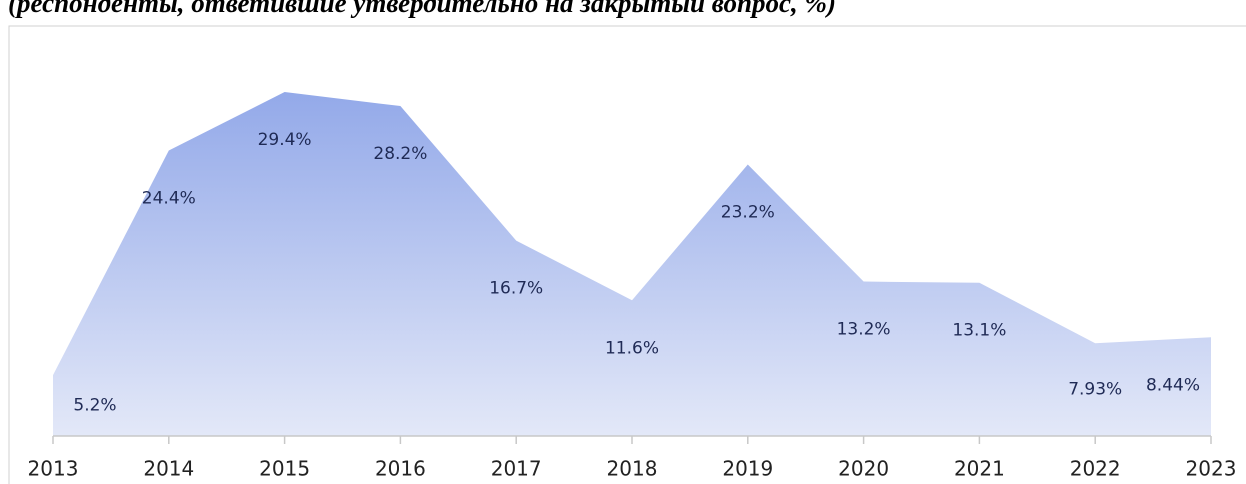 This screenshot has width=1246, height=484. Describe the element at coordinates (168, 469) in the screenshot. I see `x-tick-label: 2014` at that location.